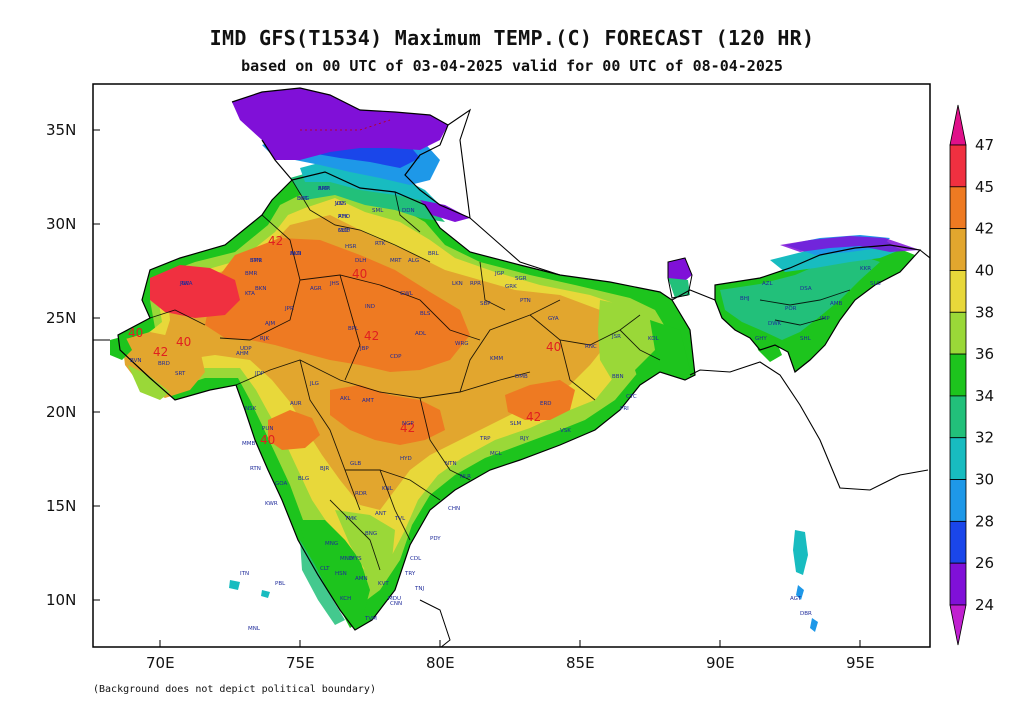  Describe the element at coordinates (271, 504) in the screenshot. I see `city-code: KWR` at that location.